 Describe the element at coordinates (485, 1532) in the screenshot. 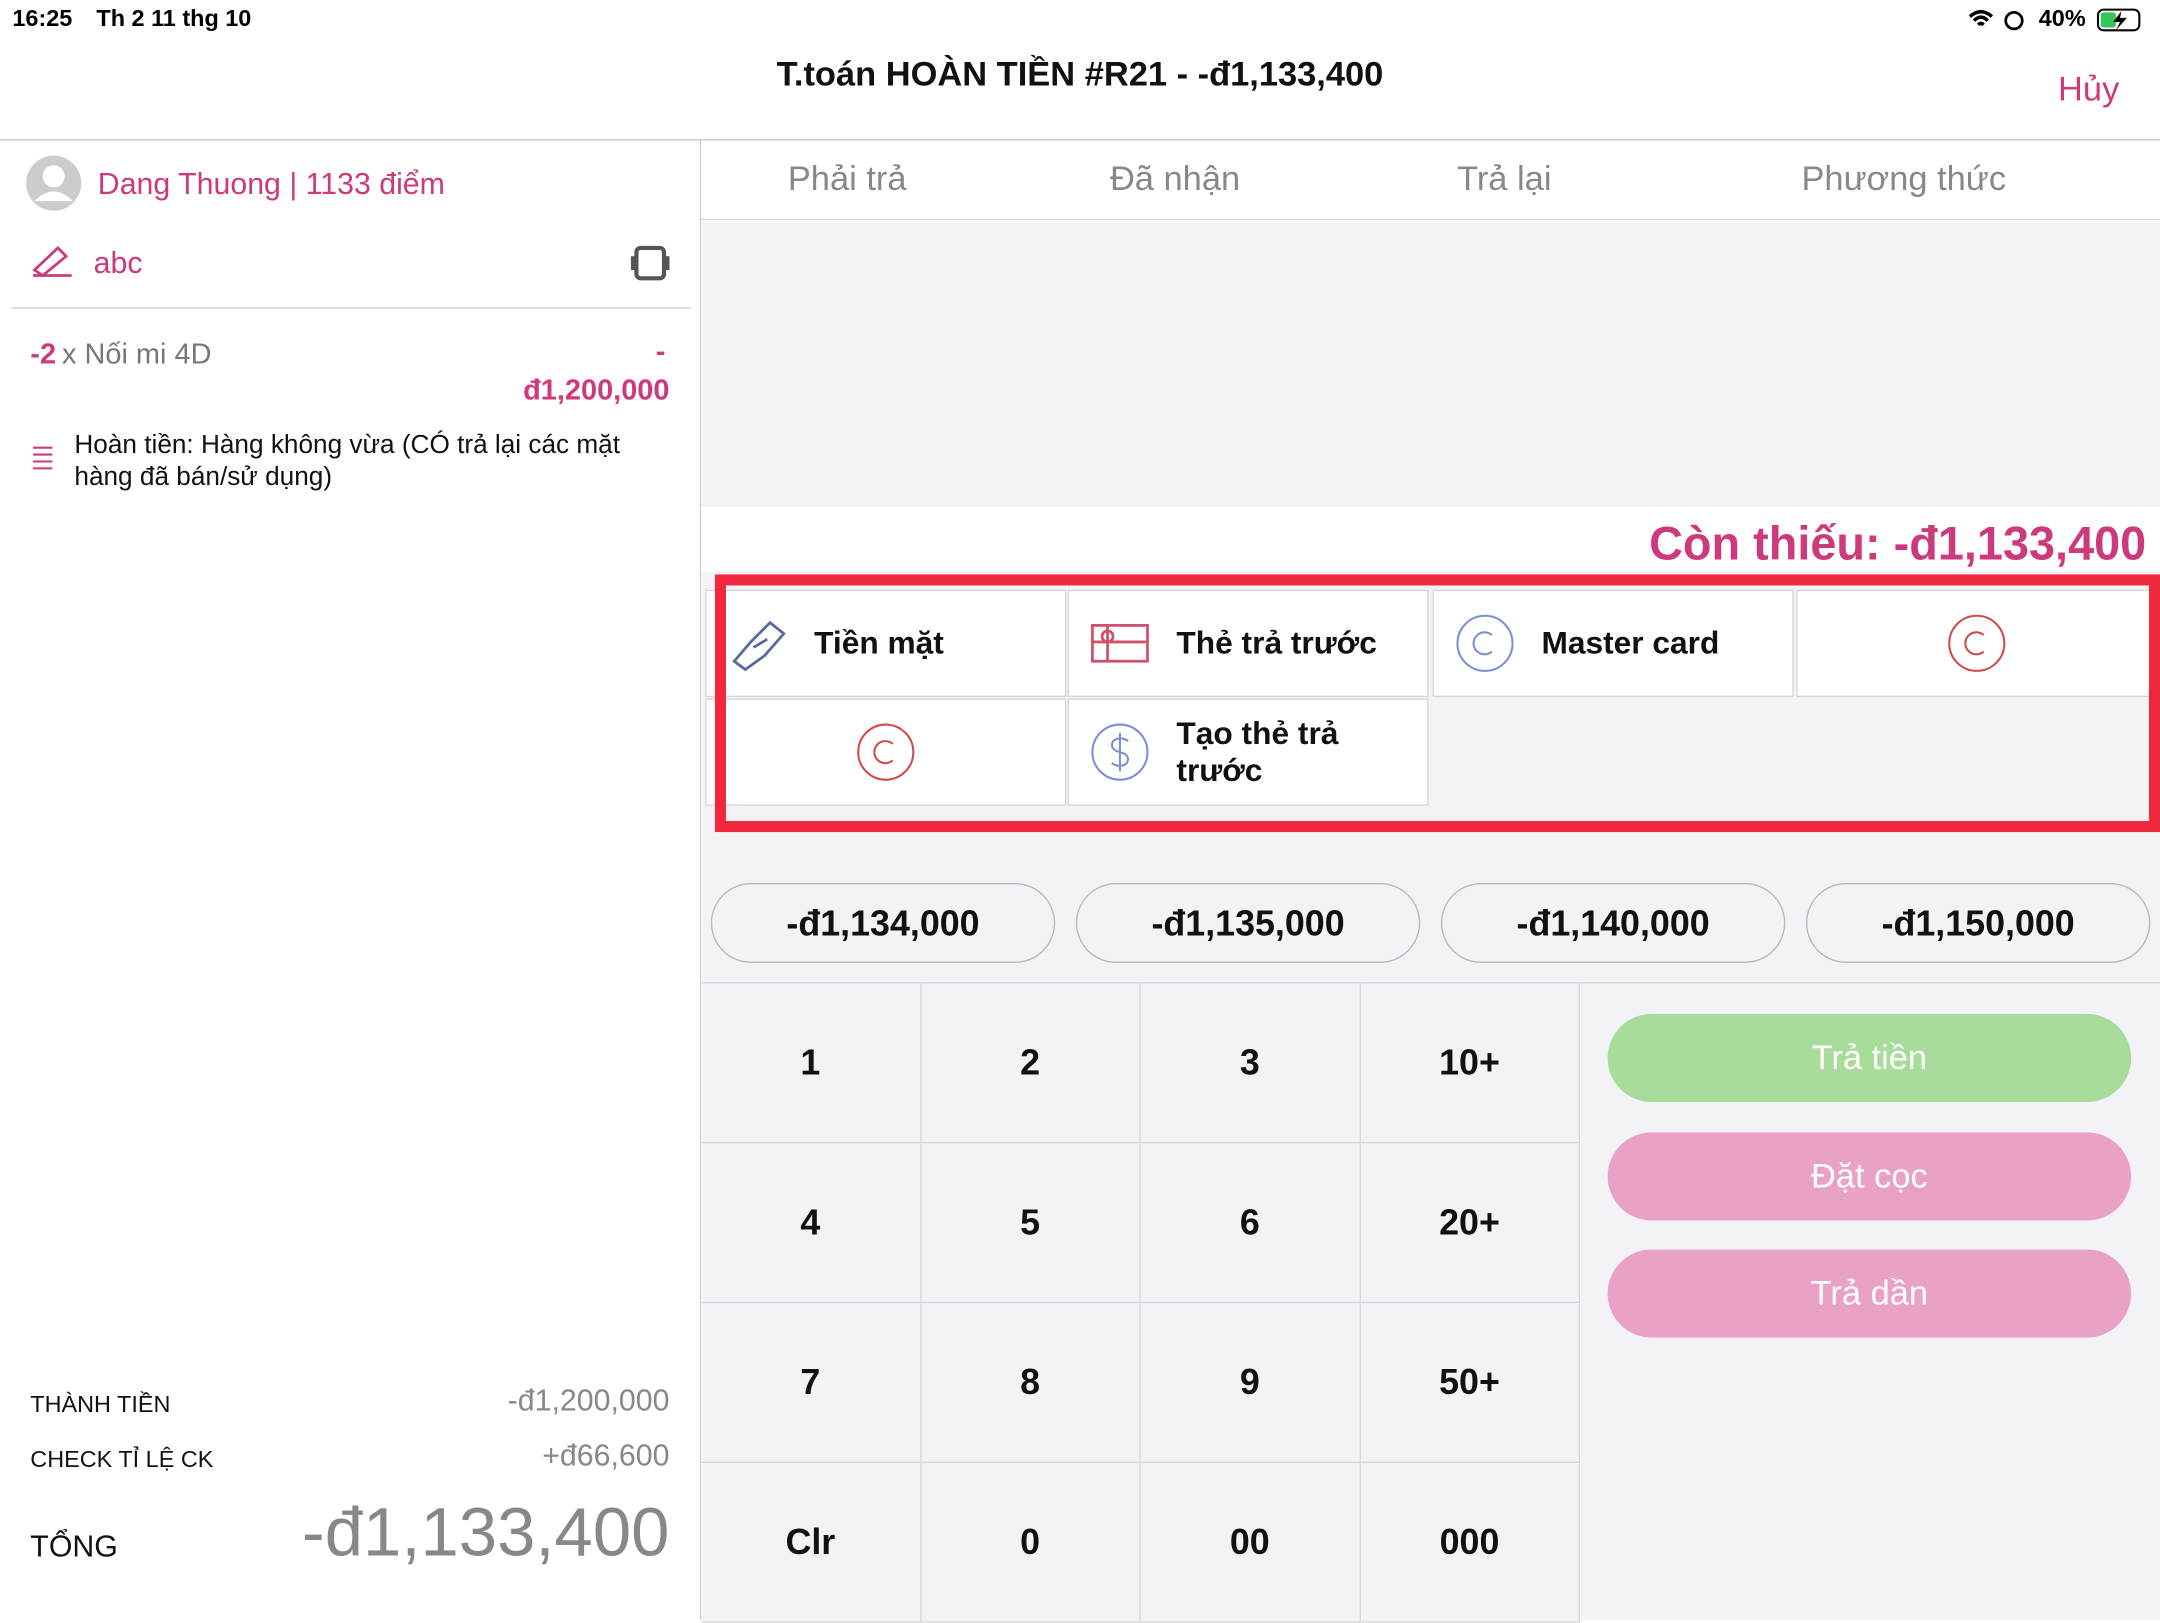

I see `total-value: -đ1,133,400` at that location.